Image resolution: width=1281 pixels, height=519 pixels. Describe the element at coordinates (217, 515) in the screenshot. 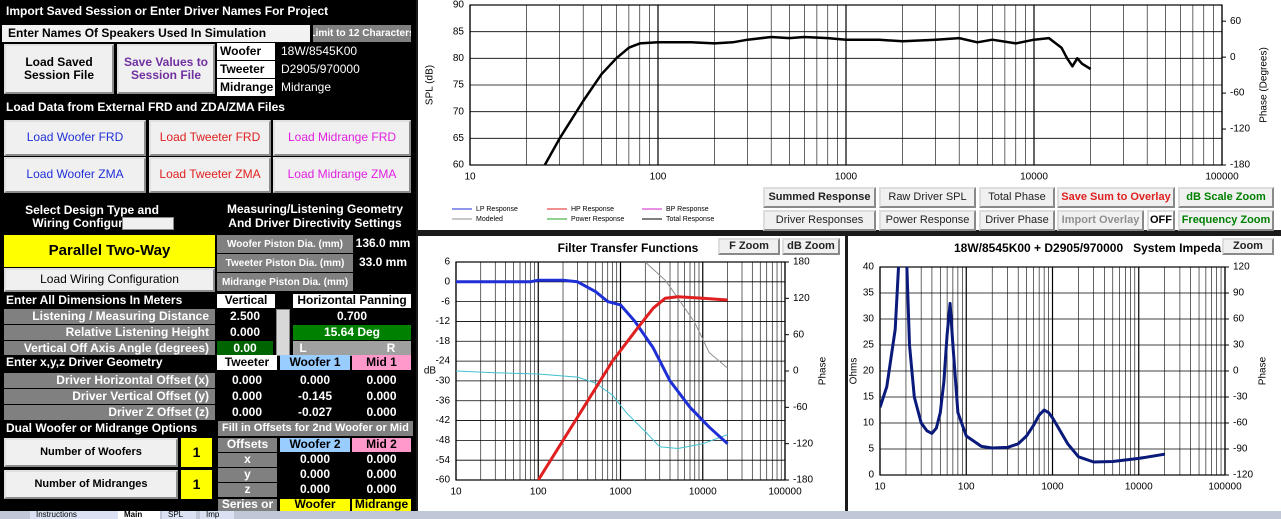

I see `sheet-tab: Imp` at that location.